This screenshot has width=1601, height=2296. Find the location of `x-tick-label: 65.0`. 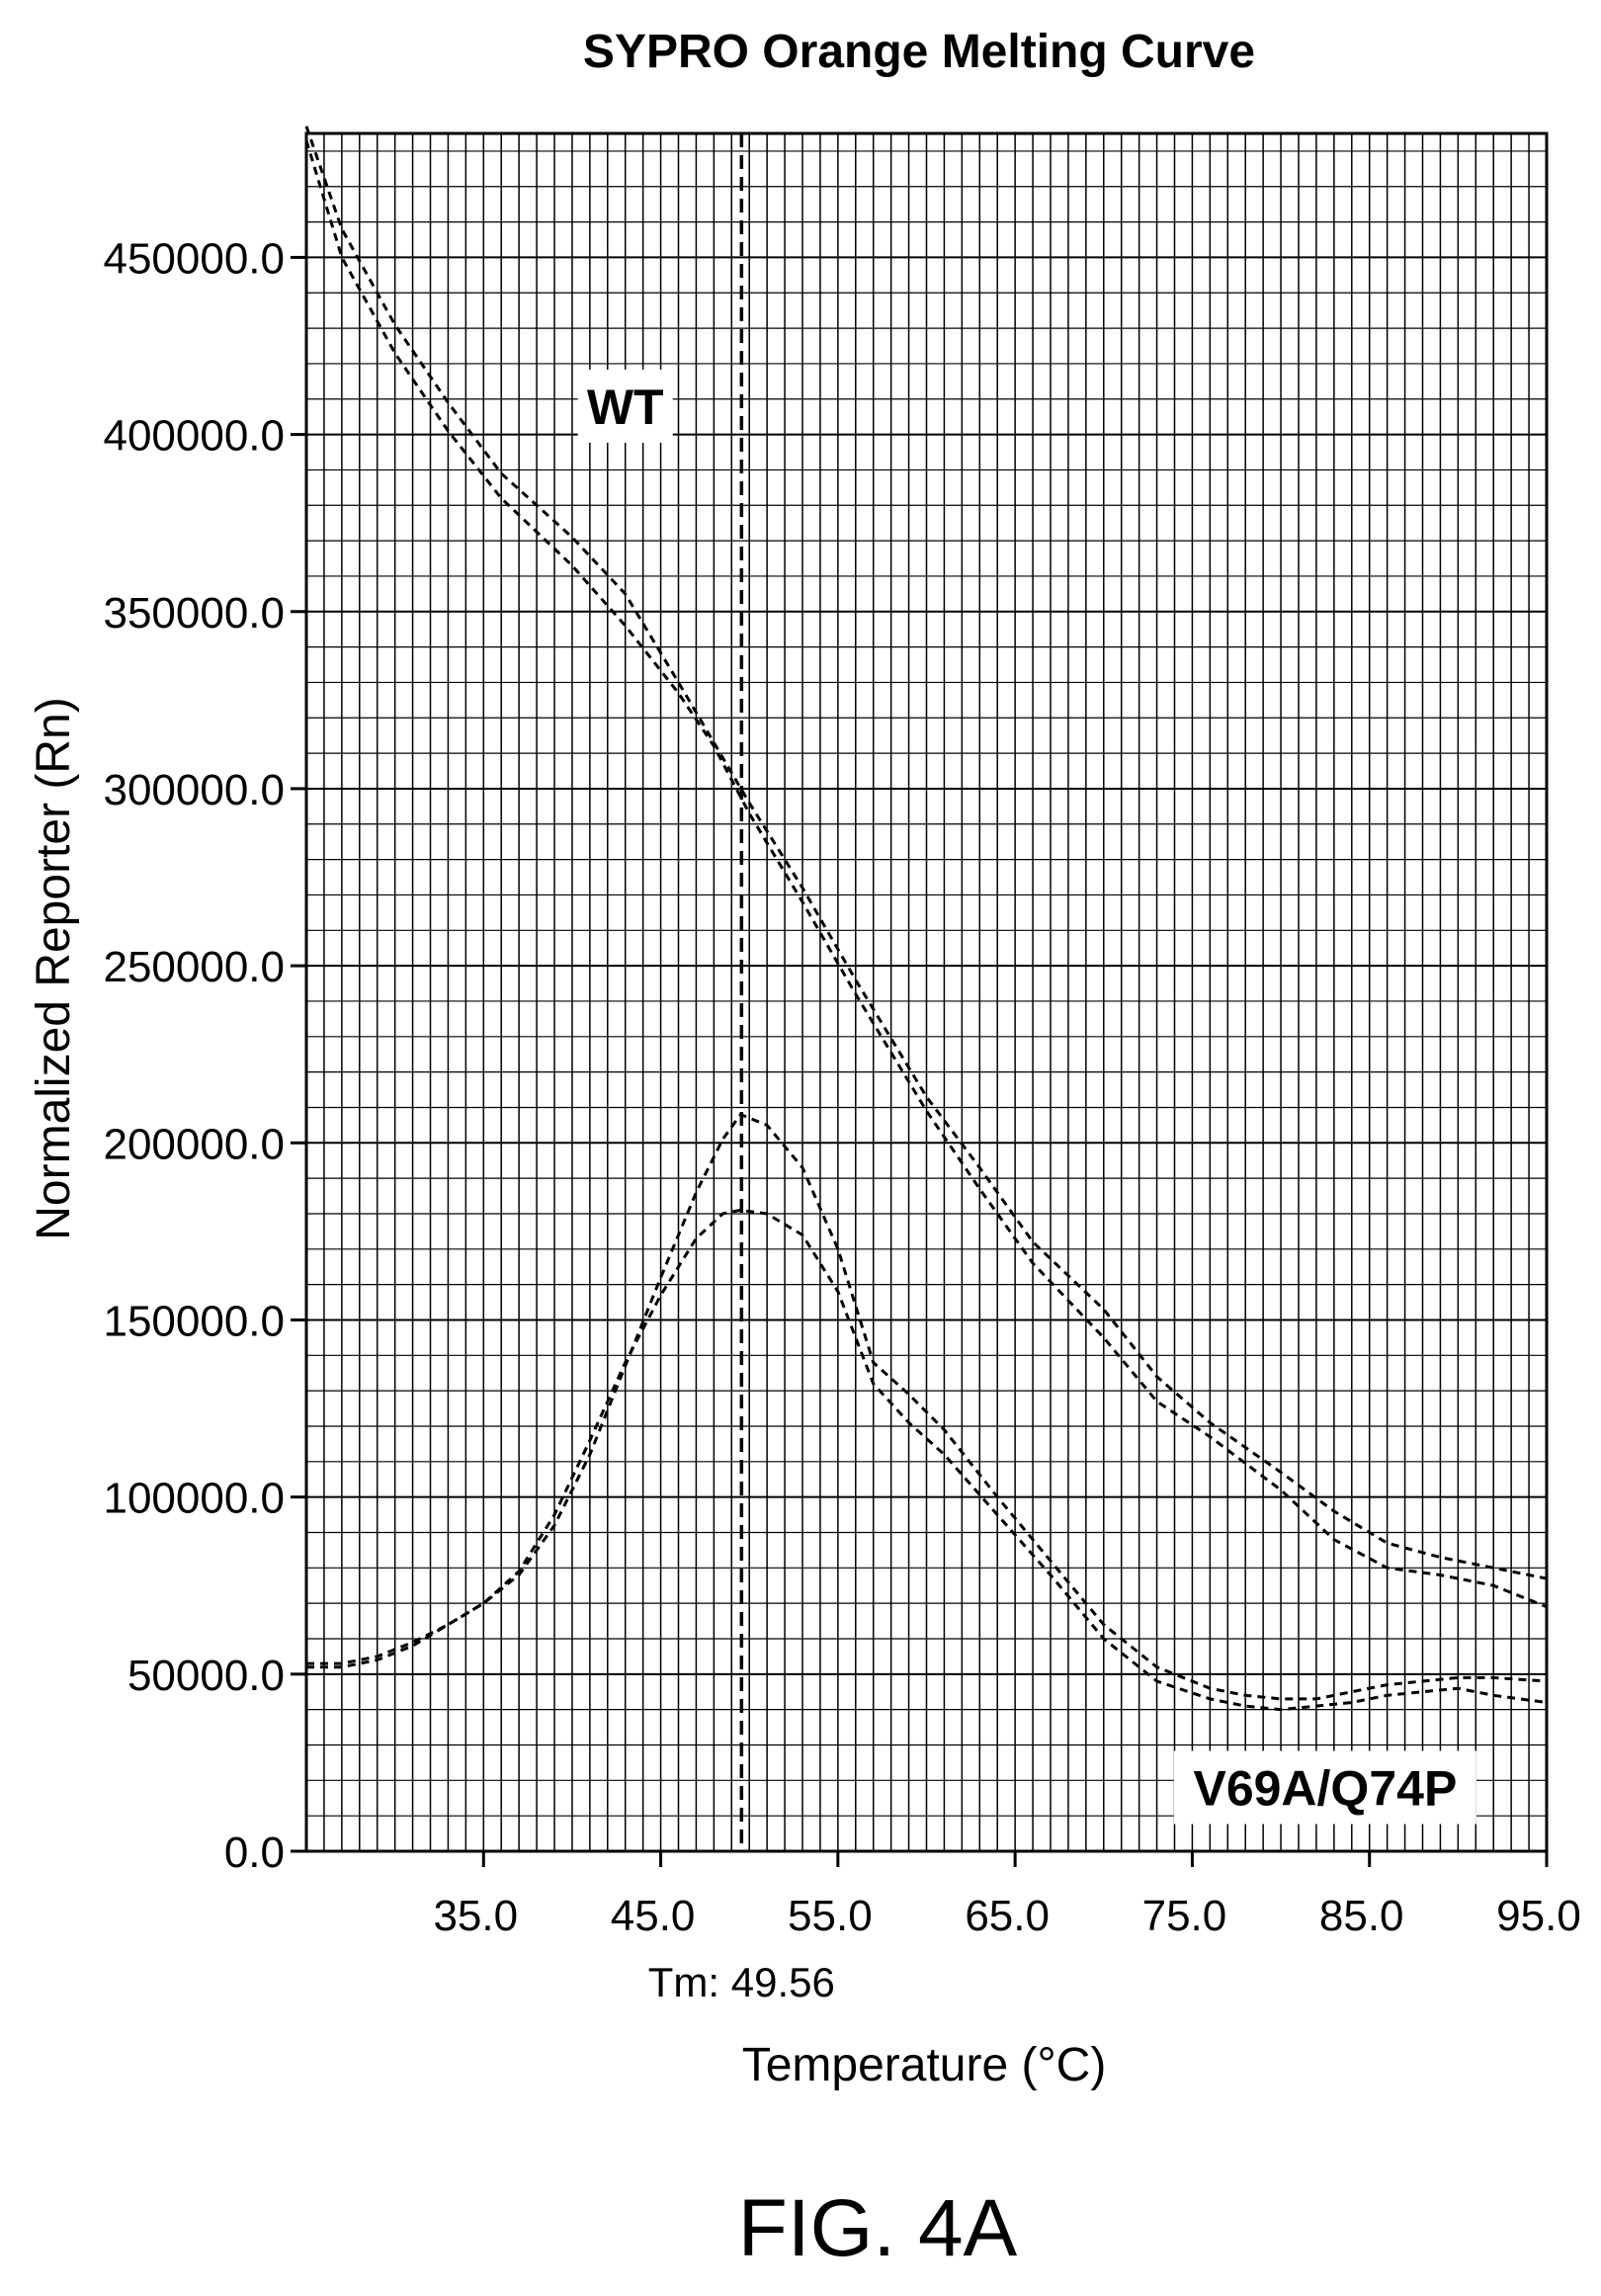

x-tick-label: 65.0 is located at coordinates (1007, 1916).